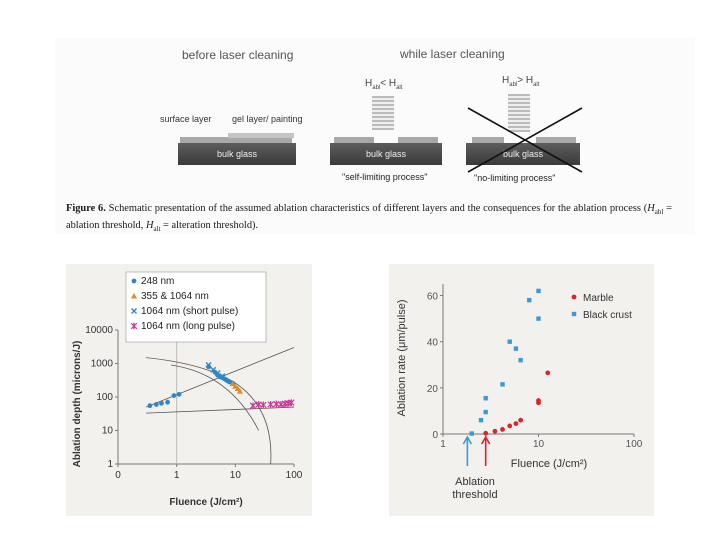 This screenshot has height=540, width=720. Describe the element at coordinates (433, 297) in the screenshot. I see `y-tick-label: 60` at that location.